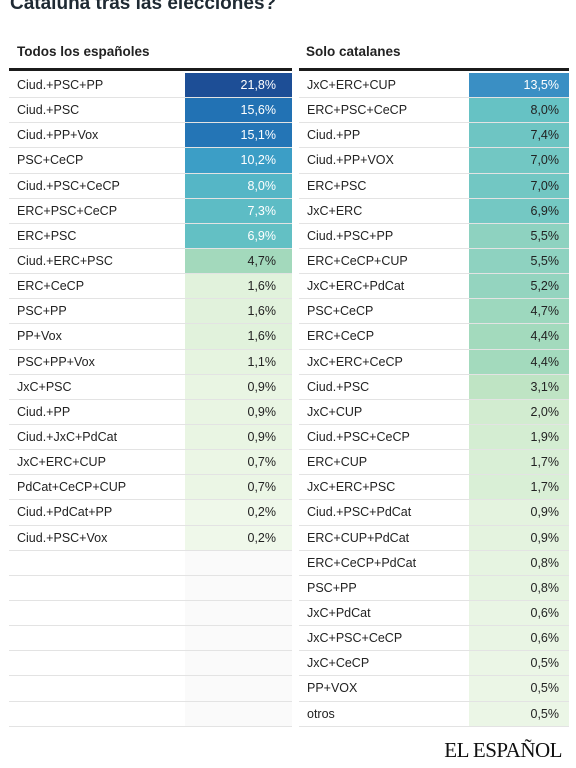 The height and width of the screenshot is (768, 576). I want to click on table-row: ERC+CUP+PdCat 0,9%, so click(434, 538).